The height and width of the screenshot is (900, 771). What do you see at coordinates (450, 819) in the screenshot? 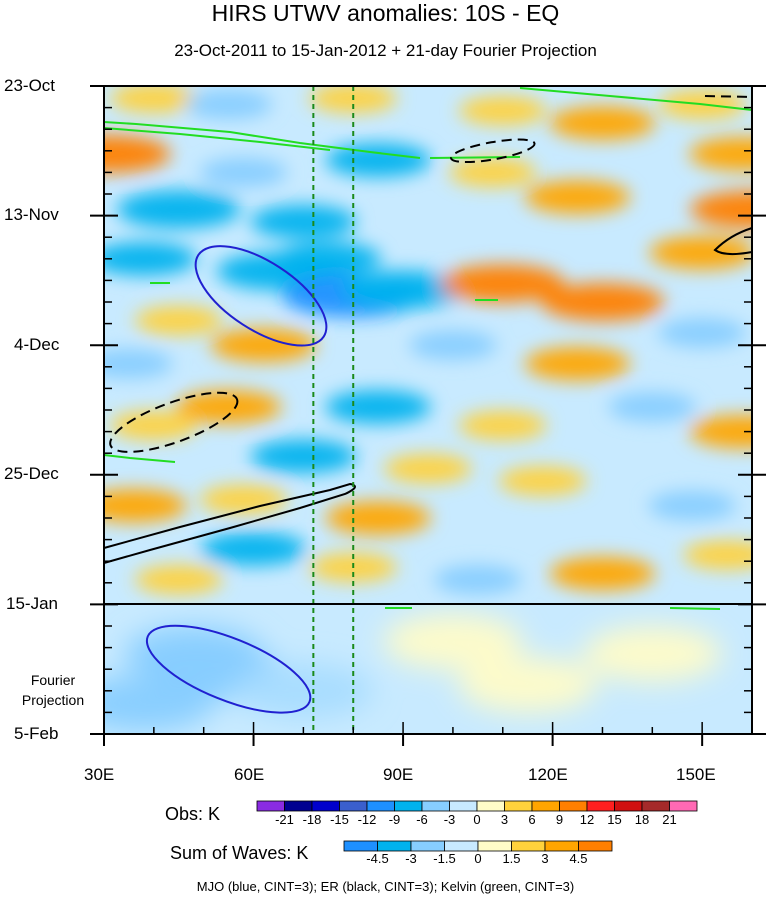
I see `obs-colorbar-level-label: -3` at bounding box center [450, 819].